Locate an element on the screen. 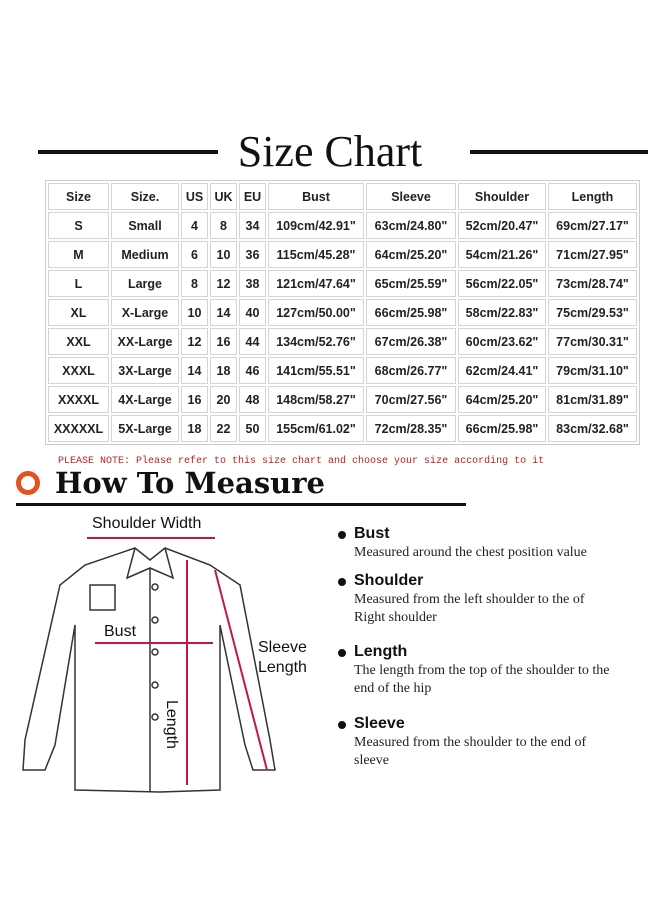  table-cell: 16 is located at coordinates (194, 399).